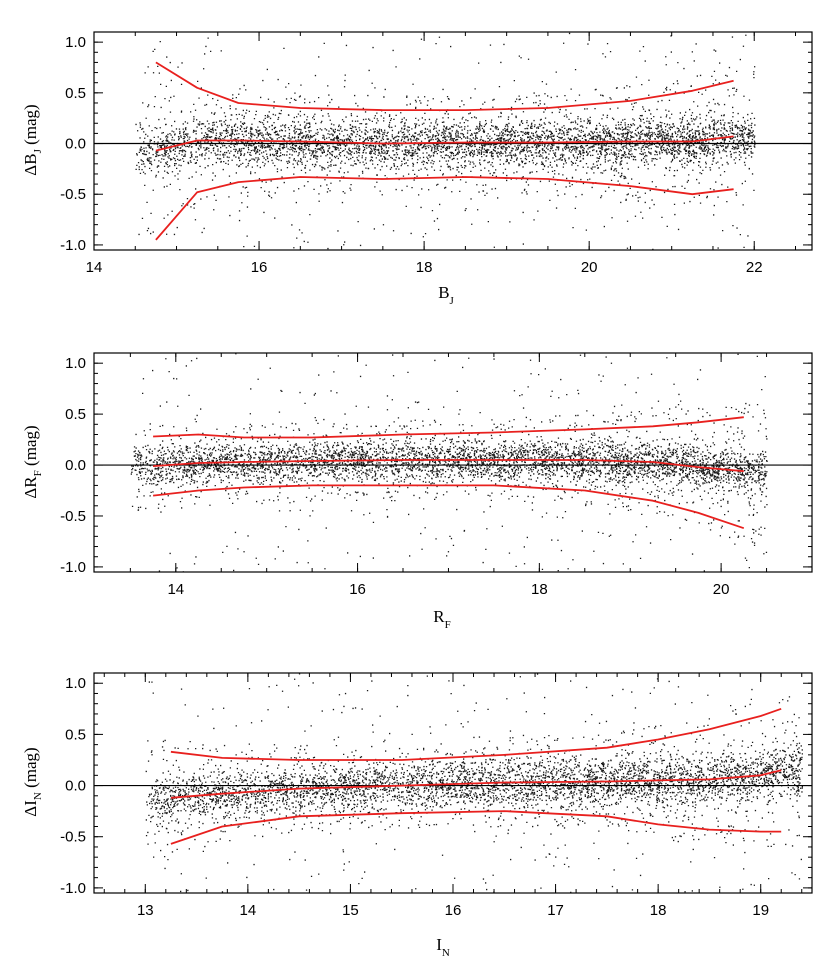  Describe the element at coordinates (444, 143) in the screenshot. I see `panel-1-median-curve` at that location.